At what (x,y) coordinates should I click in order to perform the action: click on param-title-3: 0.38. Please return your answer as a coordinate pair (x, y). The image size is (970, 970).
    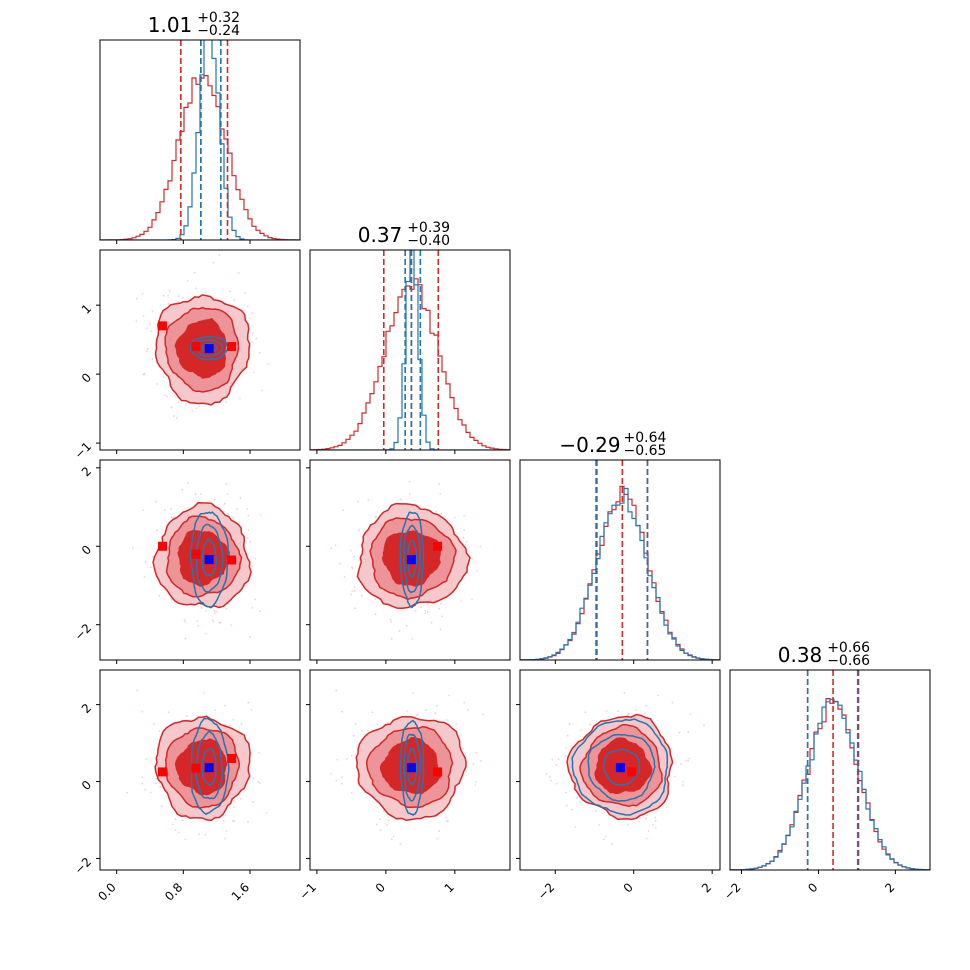
    Looking at the image, I should click on (800, 655).